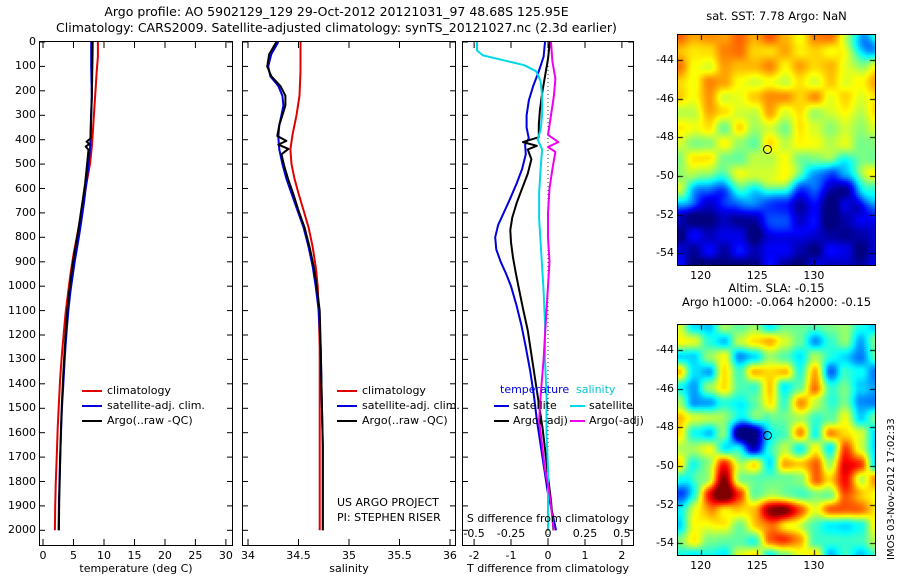 The image size is (900, 580). I want to click on legend-header-salinity: salinity, so click(596, 389).